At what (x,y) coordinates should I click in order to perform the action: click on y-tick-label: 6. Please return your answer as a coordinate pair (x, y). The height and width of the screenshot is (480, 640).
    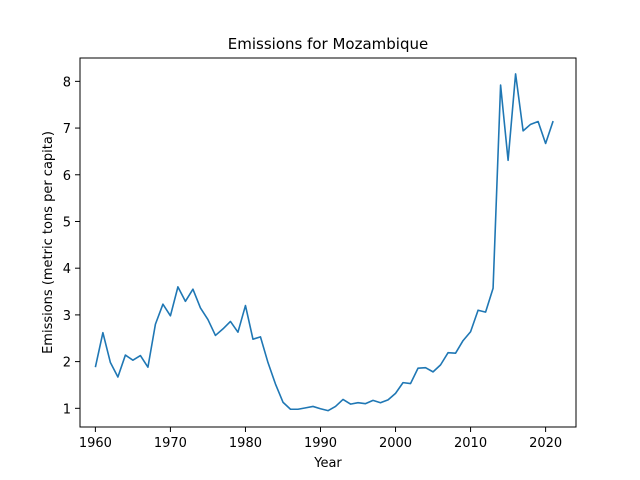
    Looking at the image, I should click on (67, 176).